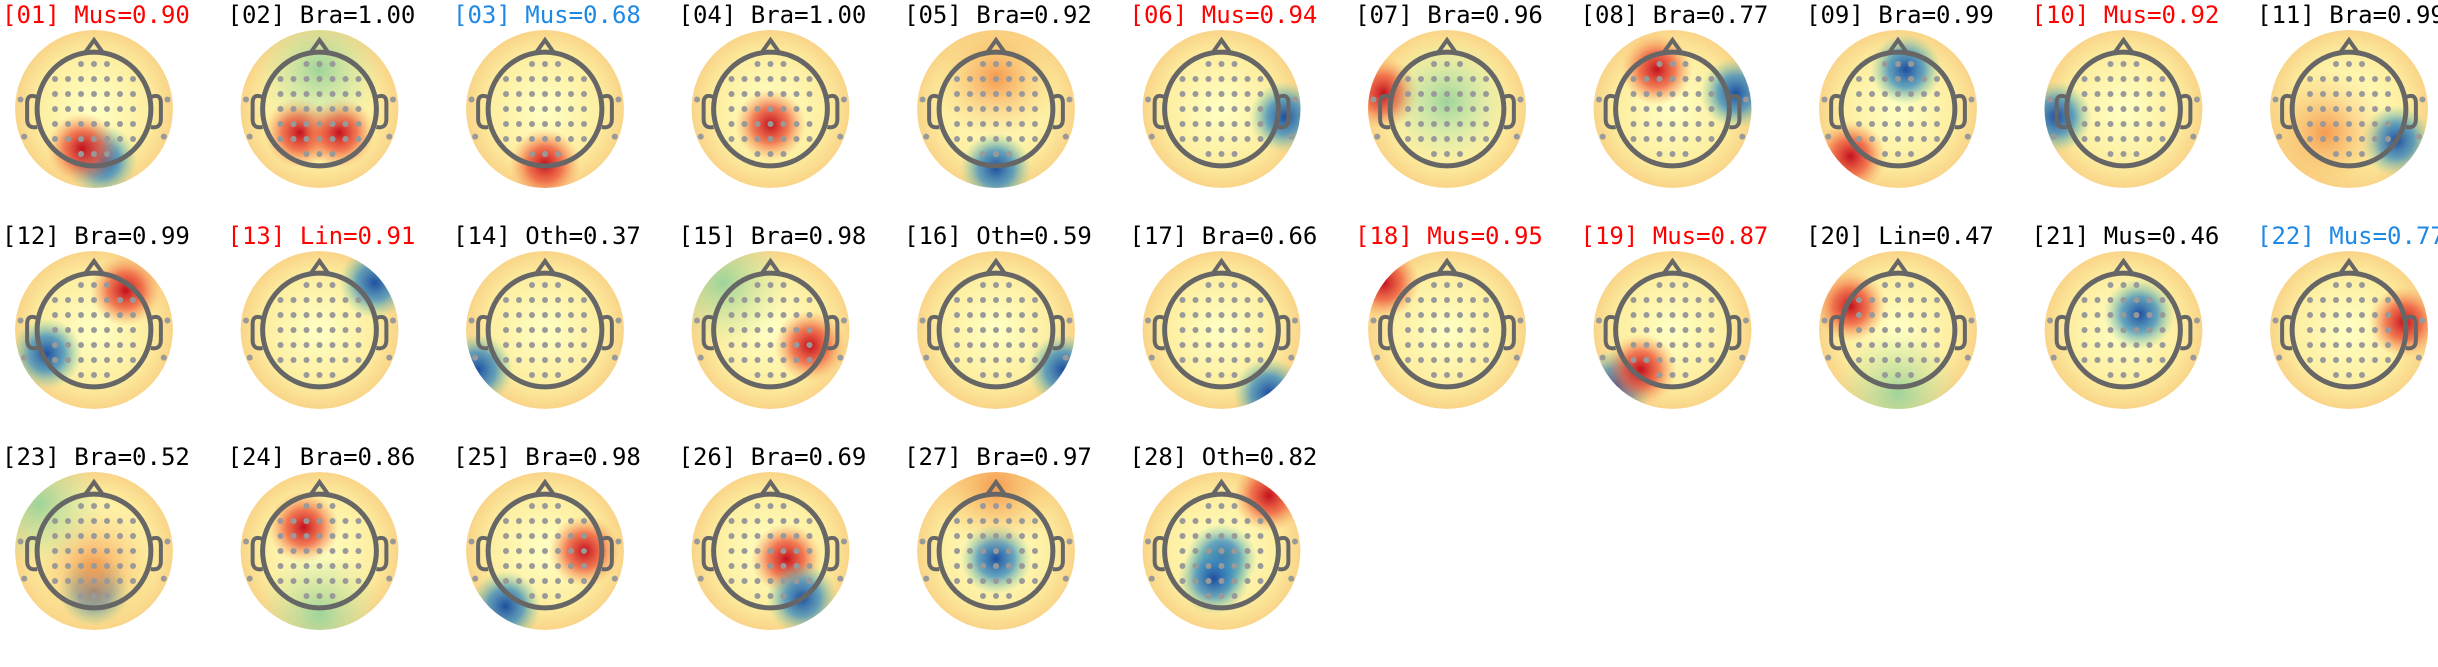 The width and height of the screenshot is (2438, 667). What do you see at coordinates (547, 94) in the screenshot?
I see `component: [03] Mus=0.68` at bounding box center [547, 94].